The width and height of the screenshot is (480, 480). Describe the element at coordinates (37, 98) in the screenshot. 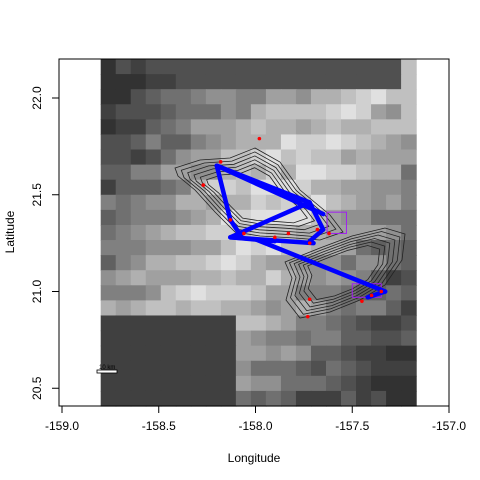

I see `y-tick-label: 22.0` at that location.